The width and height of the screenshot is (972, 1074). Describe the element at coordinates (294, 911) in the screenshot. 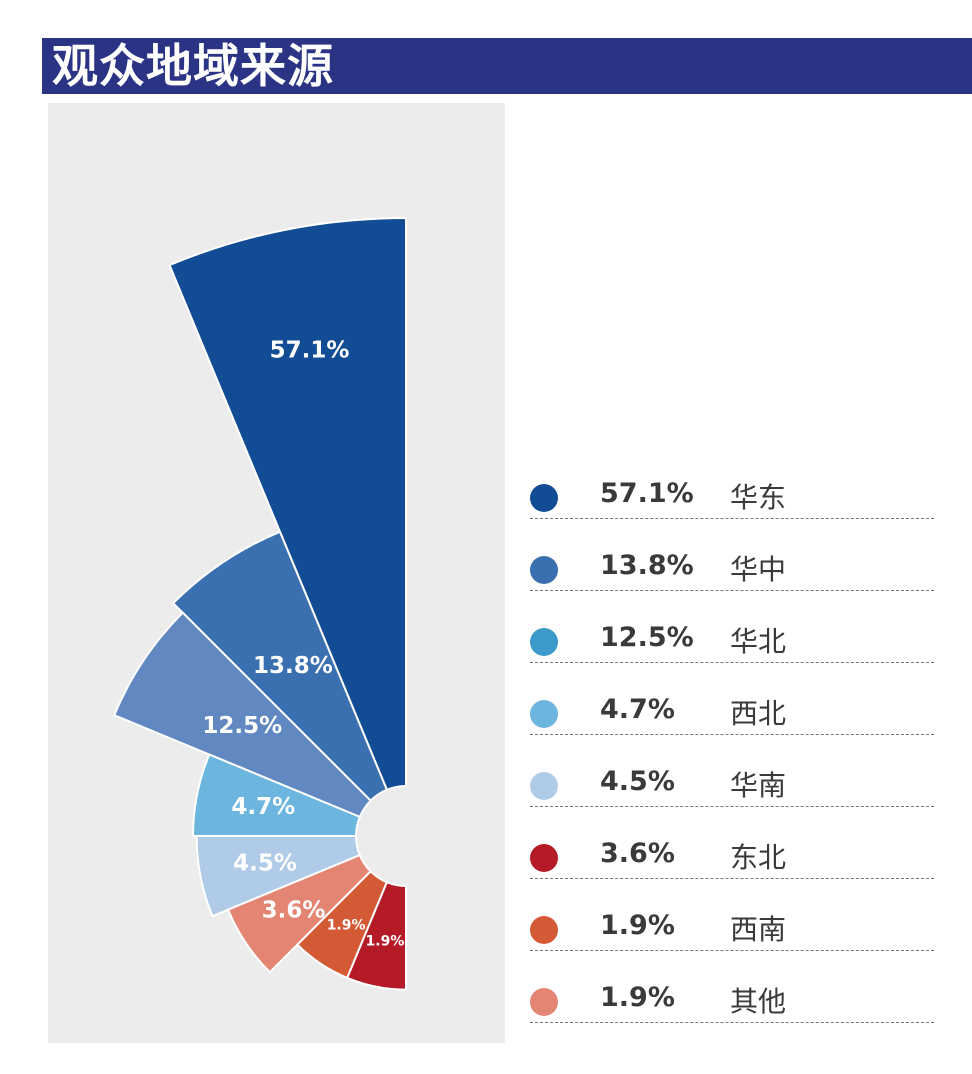

I see `rose-label: 3.6%` at that location.